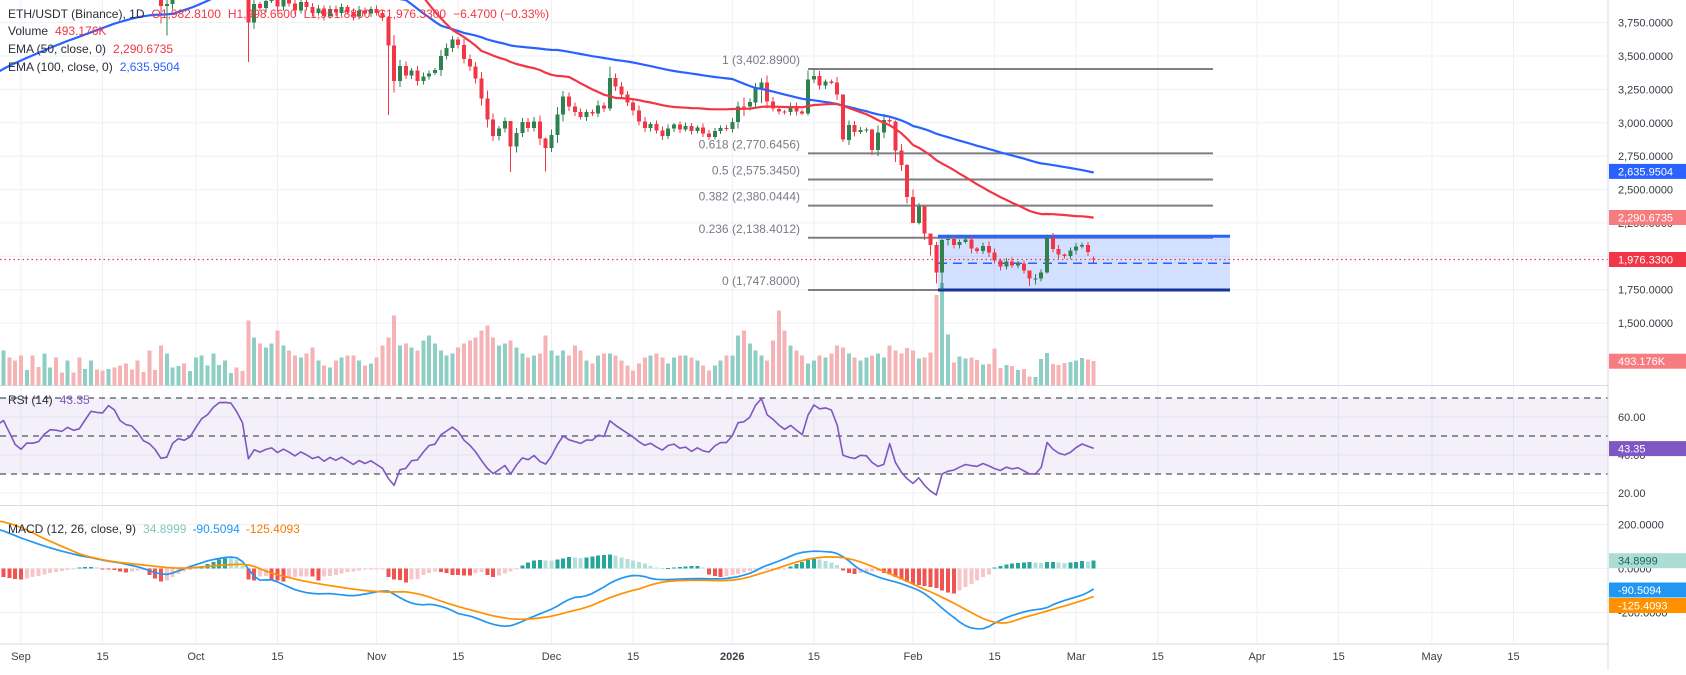  Describe the element at coordinates (1632, 494) in the screenshot. I see `svg-text: 20.00` at that location.